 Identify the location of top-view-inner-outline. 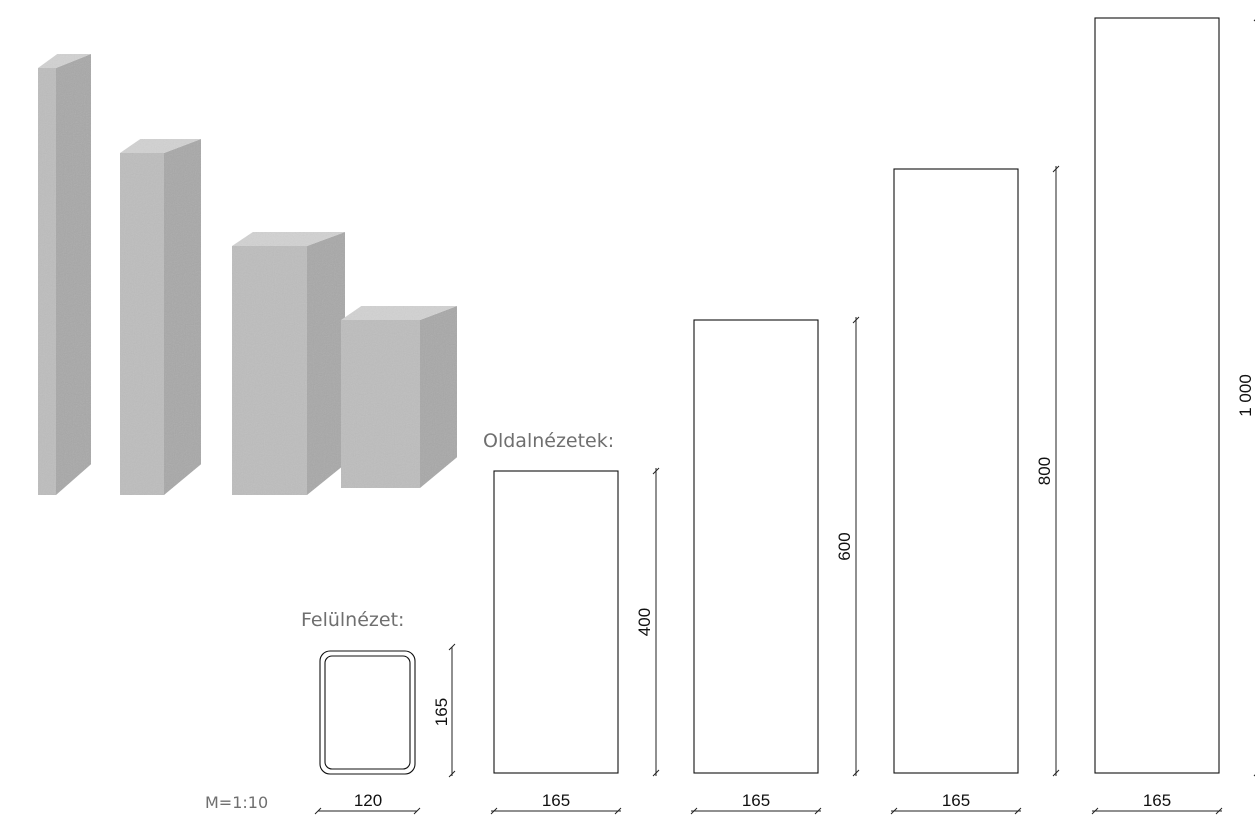
(367, 712).